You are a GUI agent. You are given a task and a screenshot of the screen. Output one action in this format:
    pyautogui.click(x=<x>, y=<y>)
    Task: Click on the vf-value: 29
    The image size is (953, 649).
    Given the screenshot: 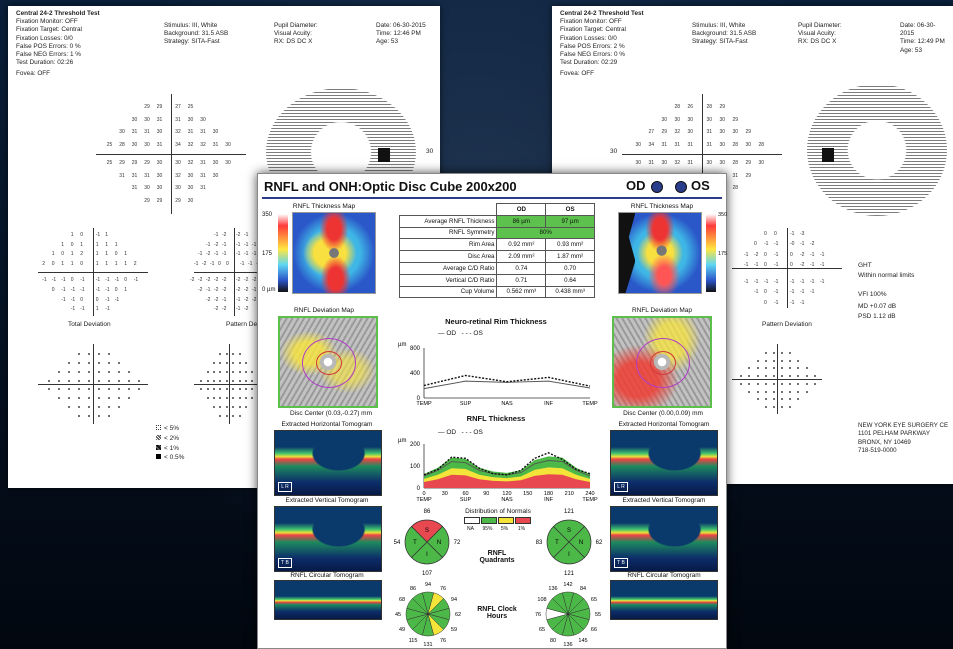 What is the action you would take?
    pyautogui.click(x=159, y=200)
    